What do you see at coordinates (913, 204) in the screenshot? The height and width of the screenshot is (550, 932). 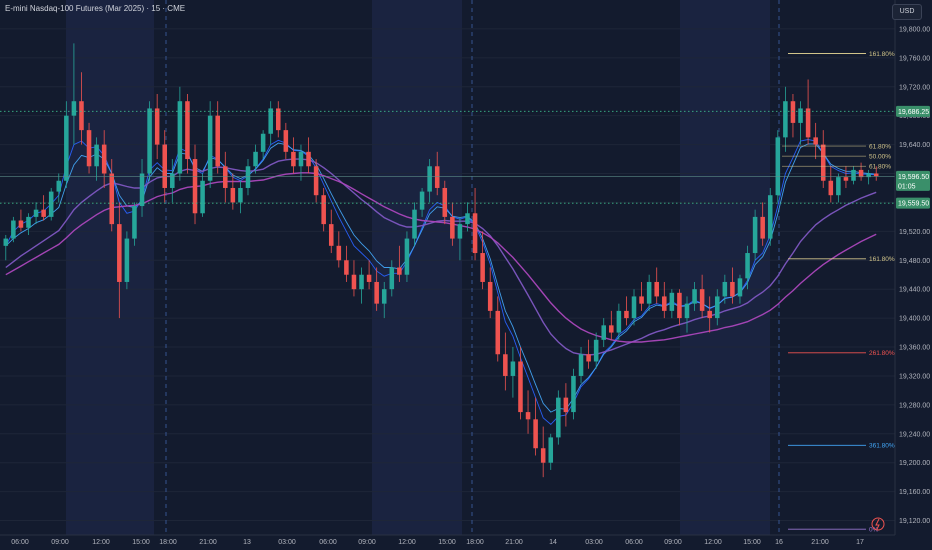 I see `price-tag-label: 19,559.50` at bounding box center [913, 204].